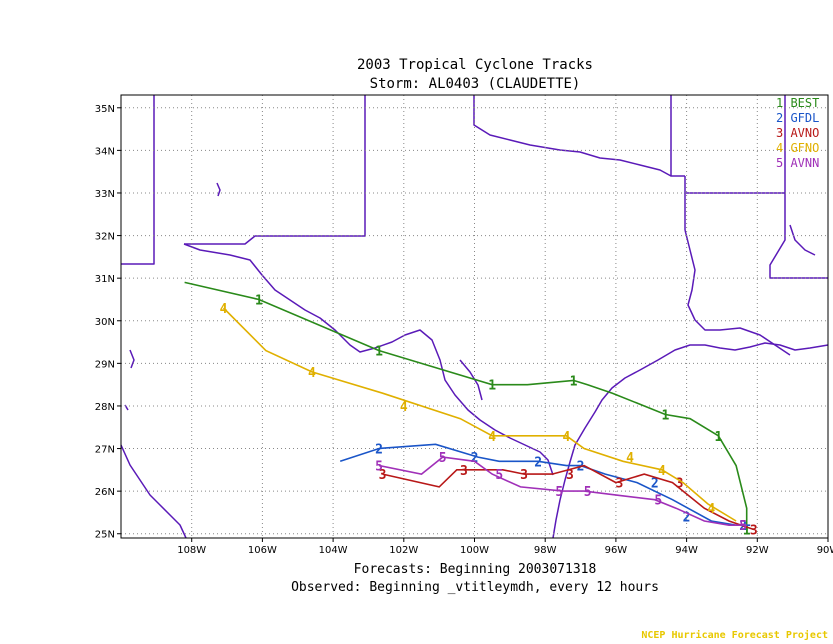 The image size is (833, 644). What do you see at coordinates (262, 550) in the screenshot?
I see `x-tick-label: 106W` at bounding box center [262, 550].